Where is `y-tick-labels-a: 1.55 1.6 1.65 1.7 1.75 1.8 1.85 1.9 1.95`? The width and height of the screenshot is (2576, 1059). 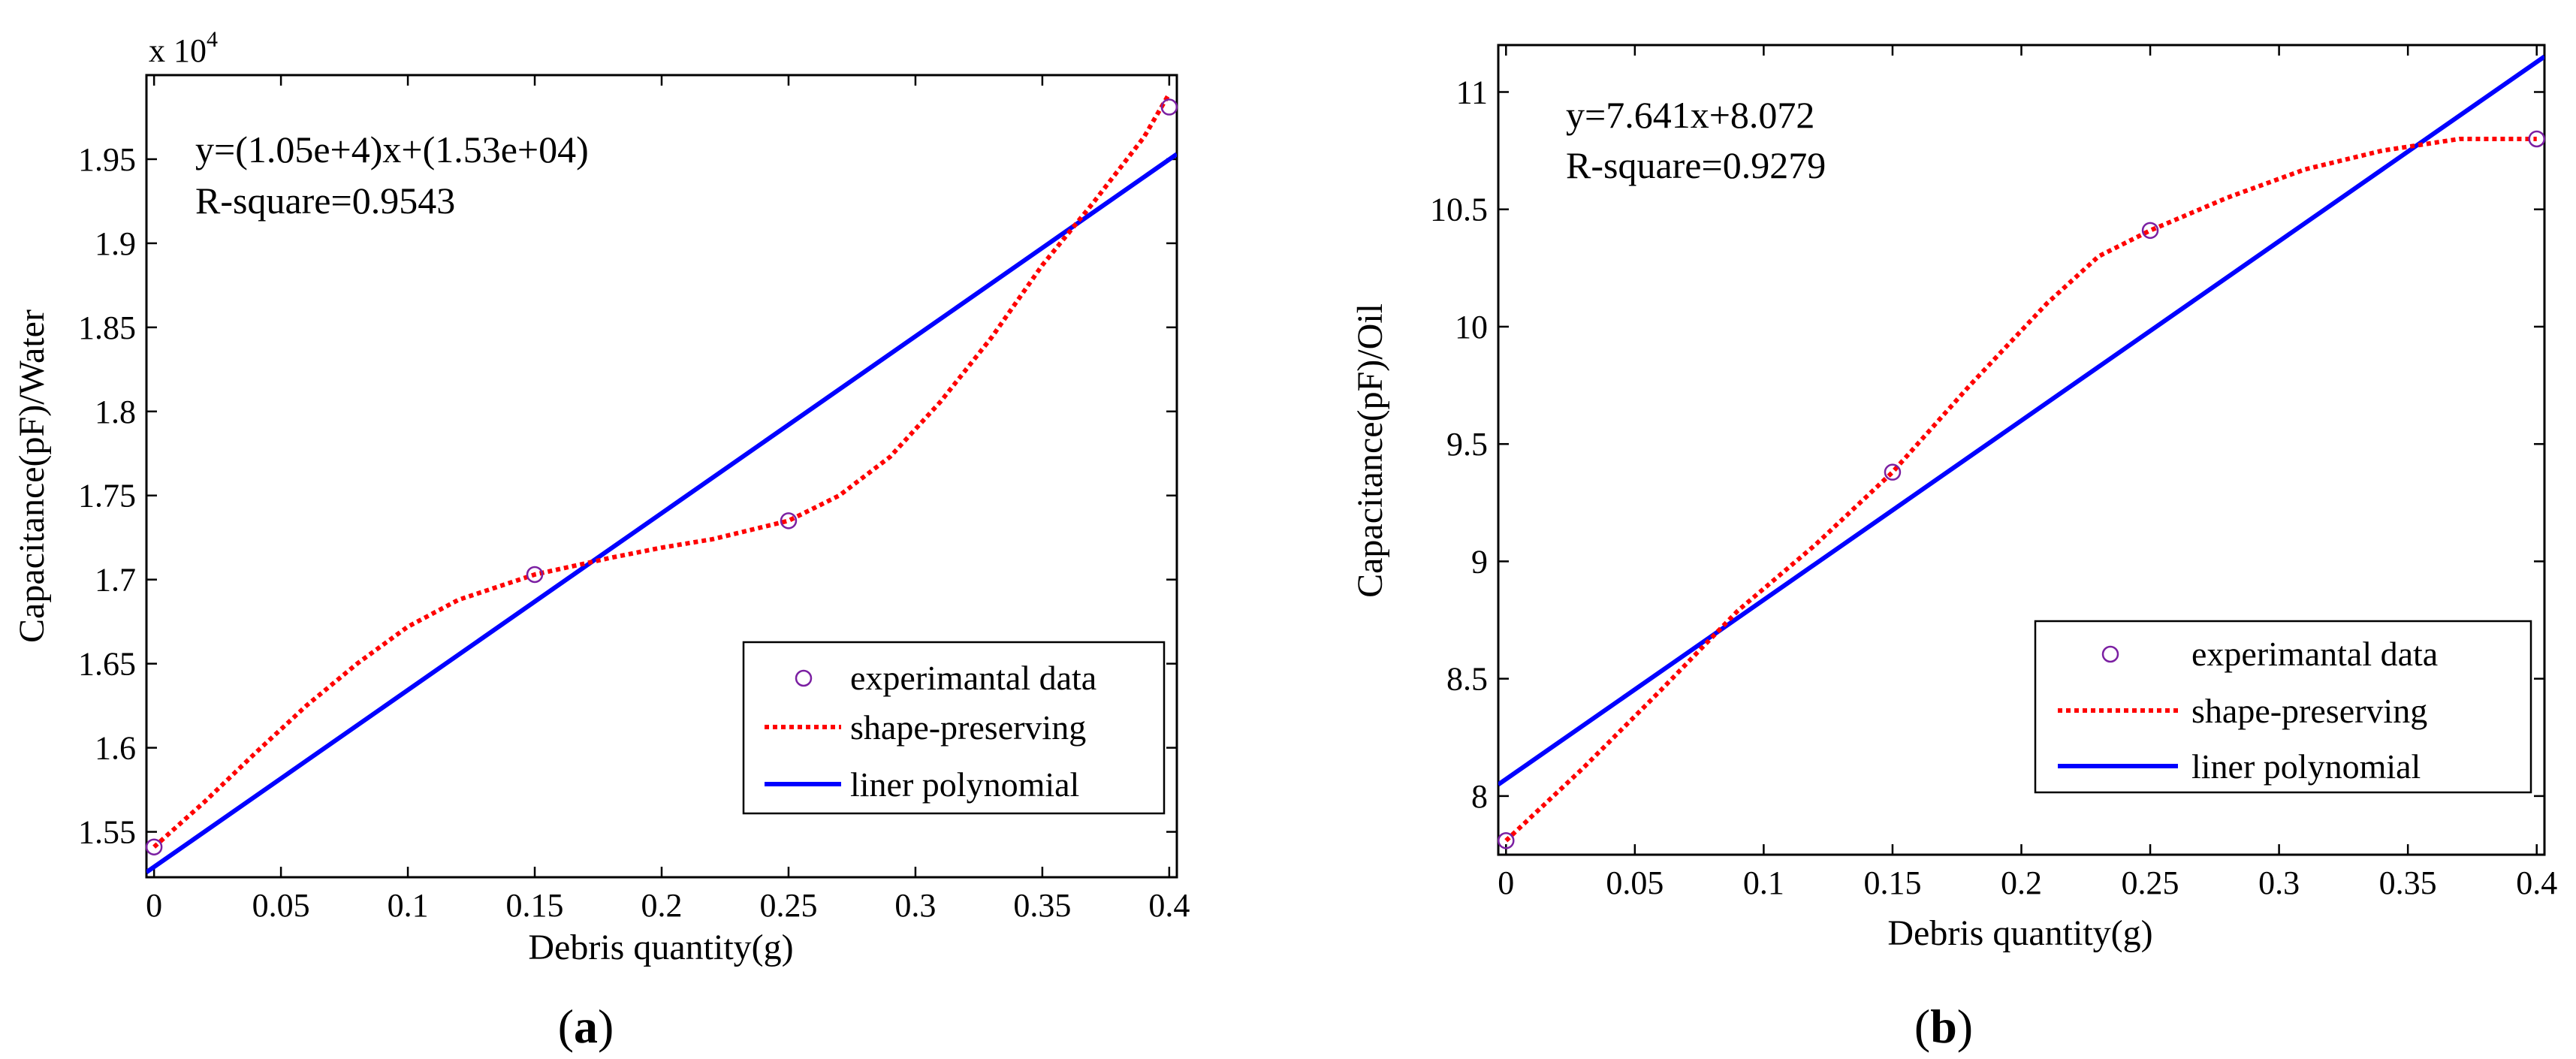 y-tick-labels-a: 1.55 1.6 1.65 1.7 1.75 1.8 1.85 1.9 1.95 is located at coordinates (107, 496).